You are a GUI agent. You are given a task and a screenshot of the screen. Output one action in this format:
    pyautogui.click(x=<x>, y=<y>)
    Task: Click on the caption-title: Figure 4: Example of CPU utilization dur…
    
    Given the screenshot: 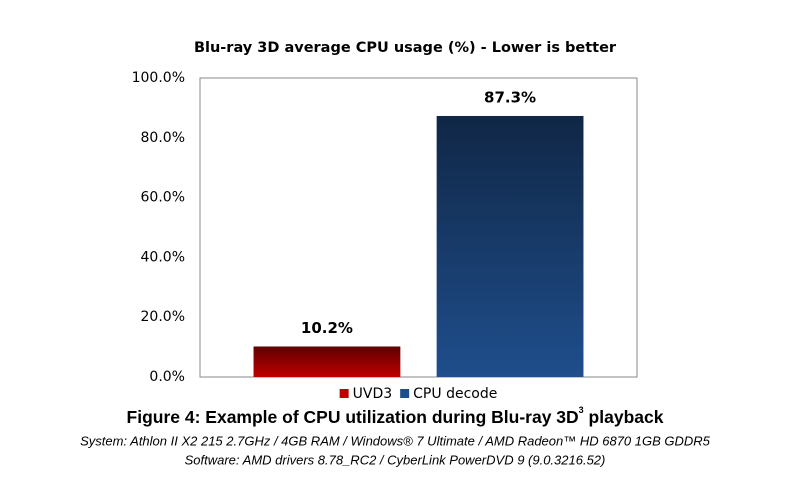 What is the action you would take?
    pyautogui.click(x=395, y=415)
    